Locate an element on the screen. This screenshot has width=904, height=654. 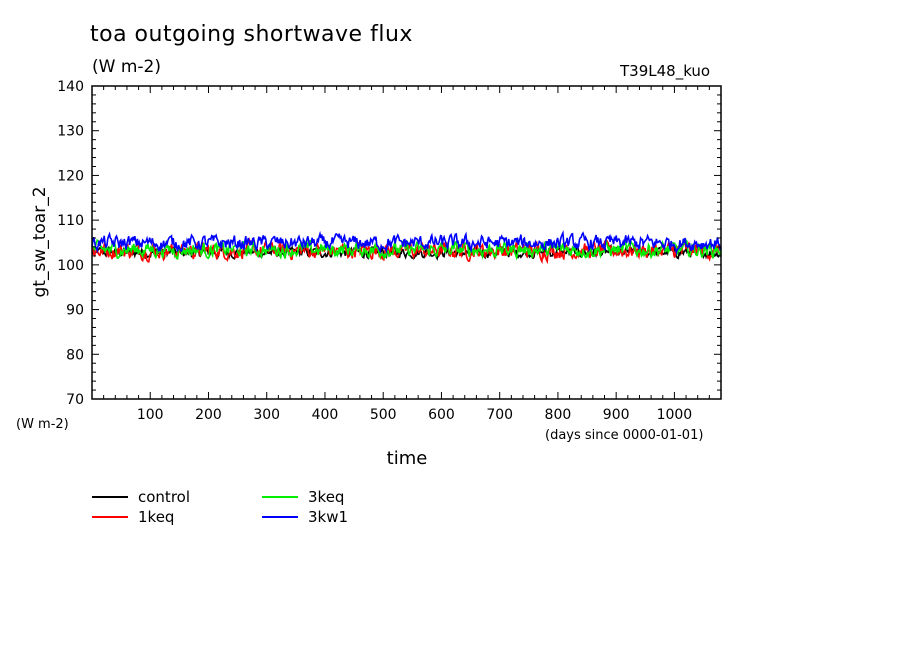
y-axis-units: (W m-2) is located at coordinates (42, 424).